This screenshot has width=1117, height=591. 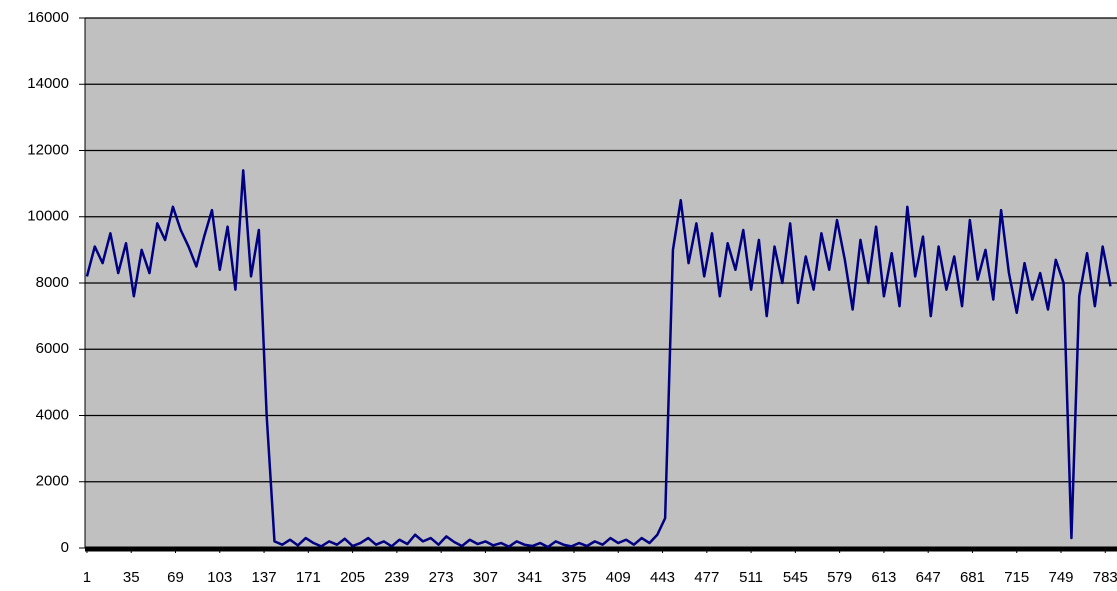 What do you see at coordinates (308, 577) in the screenshot?
I see `x-tick-label: 171` at bounding box center [308, 577].